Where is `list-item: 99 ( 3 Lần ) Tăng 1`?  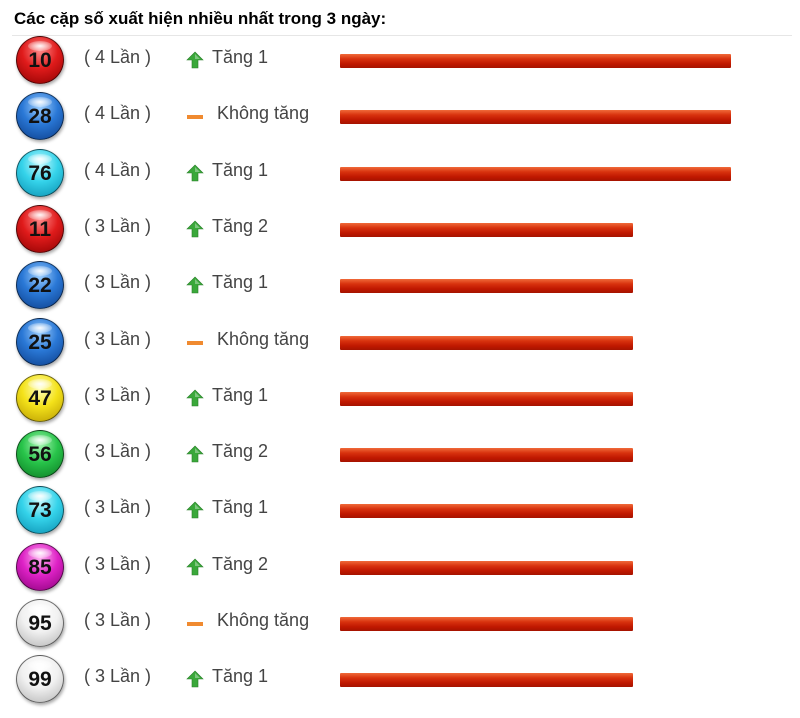 list-item: 99 ( 3 Lần ) Tăng 1 is located at coordinates (400, 681).